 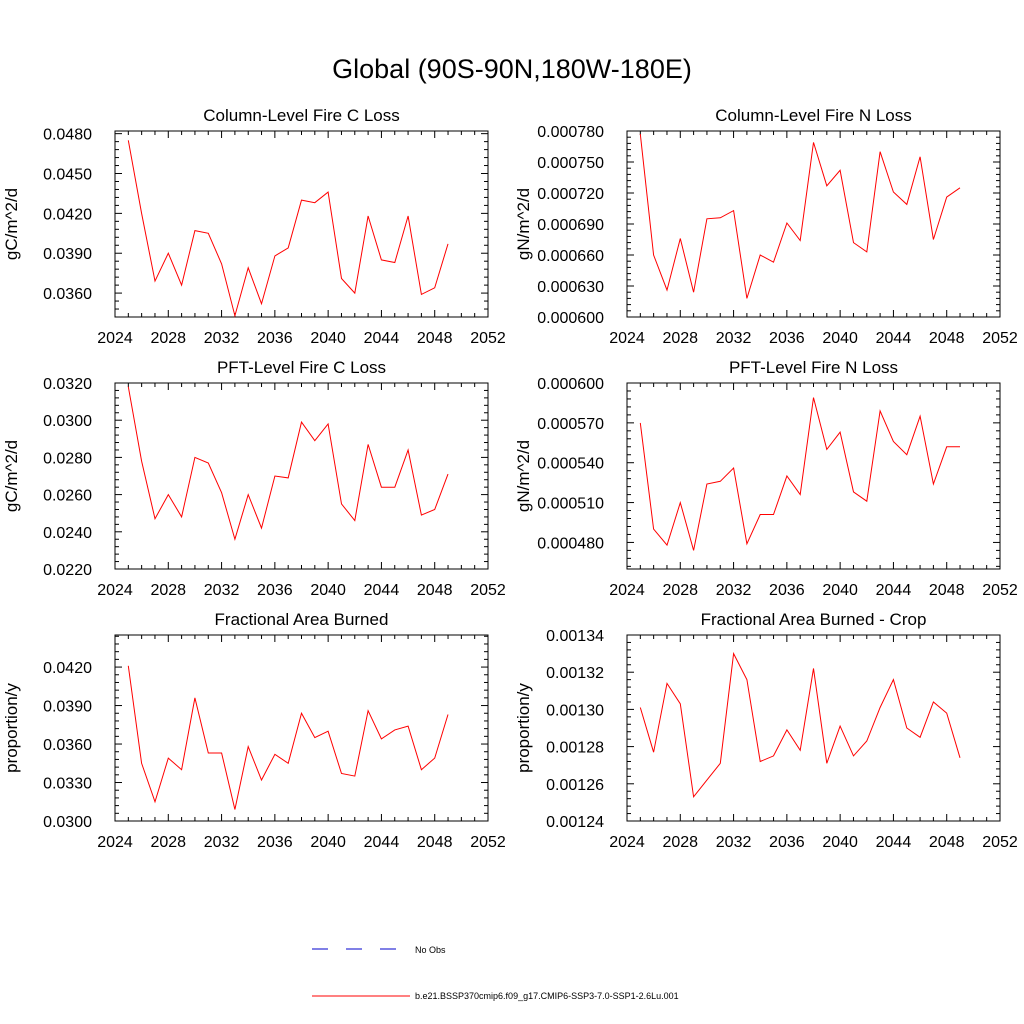 I want to click on y-tick-label: 0.000510, so click(x=570, y=504).